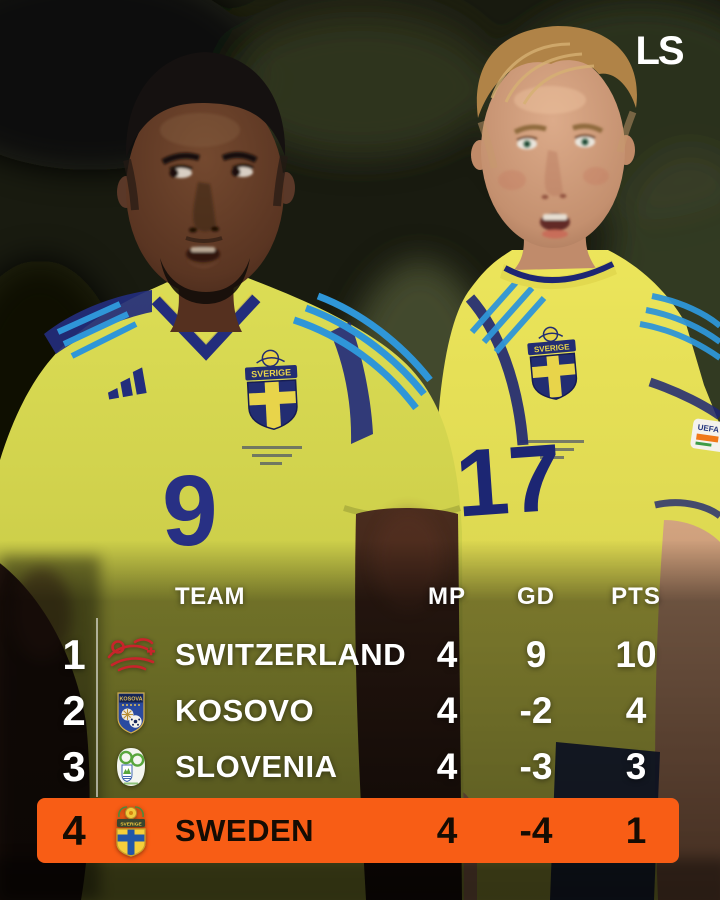  What do you see at coordinates (708, 429) in the screenshot?
I see `svg-text: UEFA` at bounding box center [708, 429].